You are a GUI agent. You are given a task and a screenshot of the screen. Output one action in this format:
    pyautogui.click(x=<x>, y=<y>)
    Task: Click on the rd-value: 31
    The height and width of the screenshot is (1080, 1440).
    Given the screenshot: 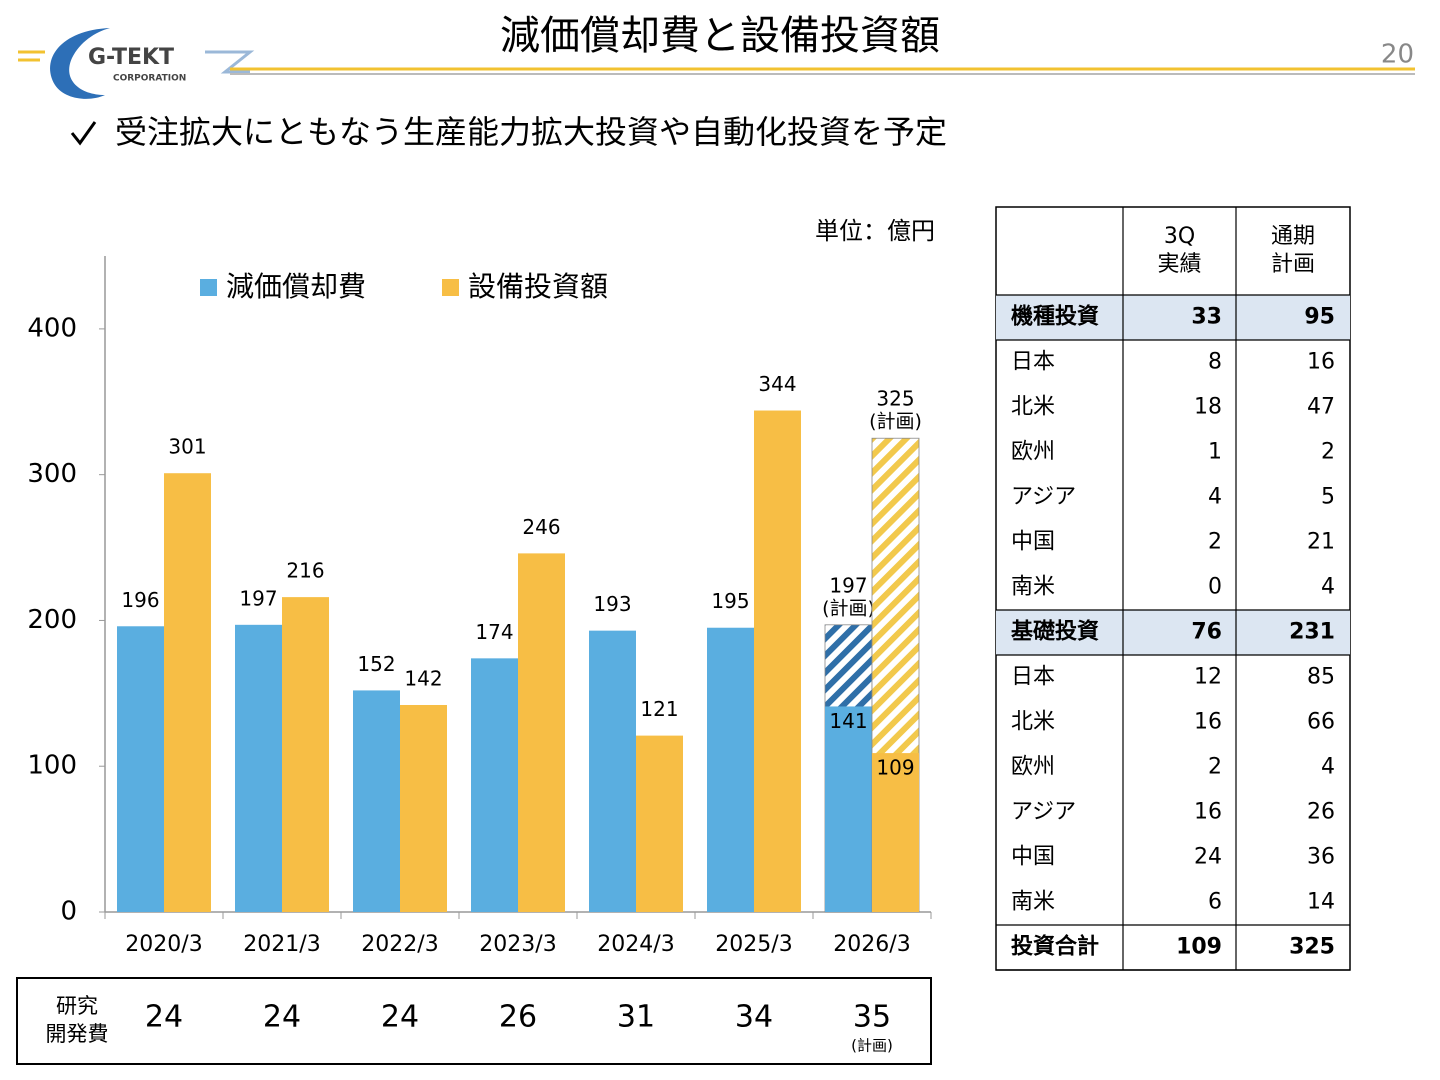 What is the action you would take?
    pyautogui.click(x=636, y=1017)
    